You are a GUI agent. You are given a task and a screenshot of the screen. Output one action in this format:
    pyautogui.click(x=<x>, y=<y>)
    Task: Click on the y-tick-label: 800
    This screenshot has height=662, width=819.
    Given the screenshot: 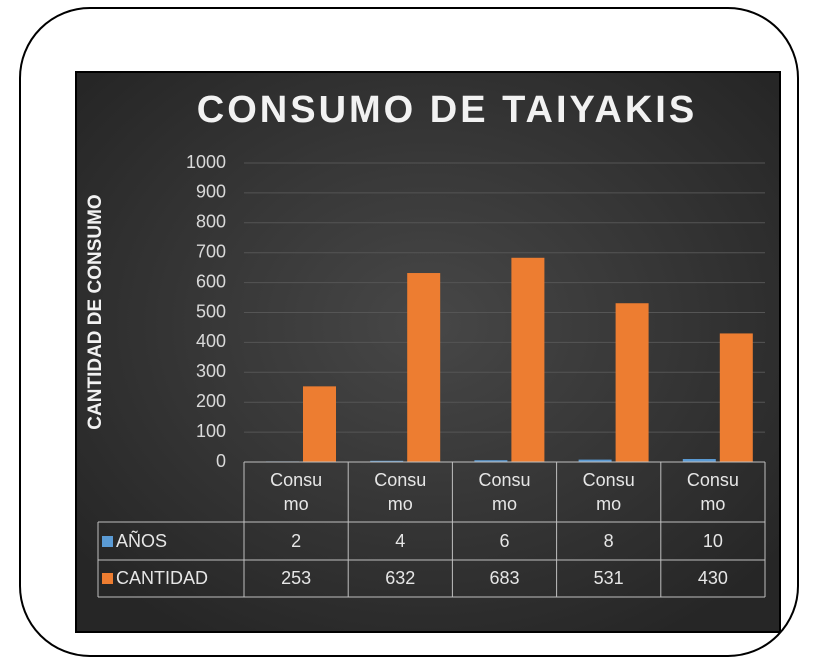 What is the action you would take?
    pyautogui.click(x=211, y=222)
    